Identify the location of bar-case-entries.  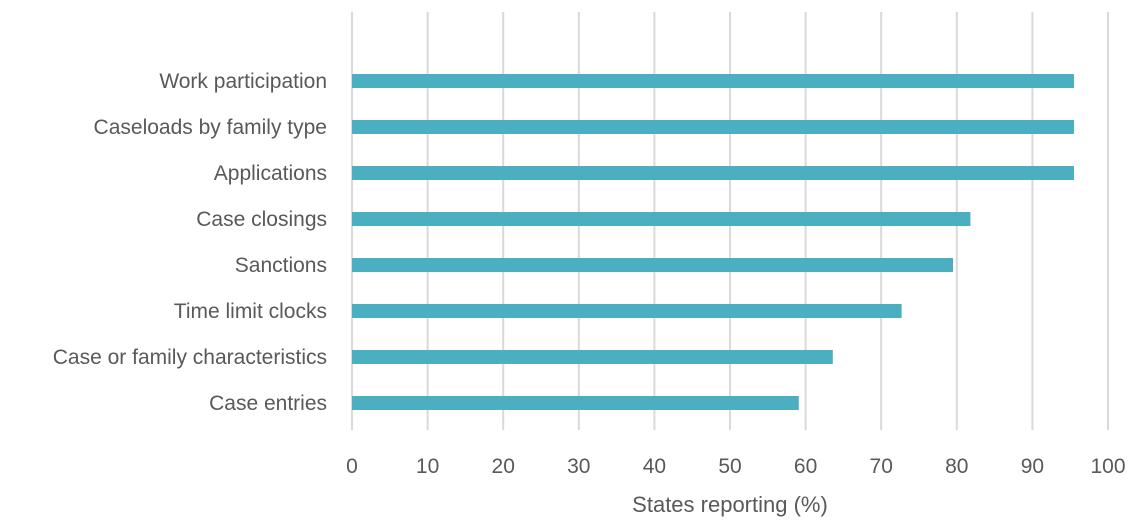
(575, 403).